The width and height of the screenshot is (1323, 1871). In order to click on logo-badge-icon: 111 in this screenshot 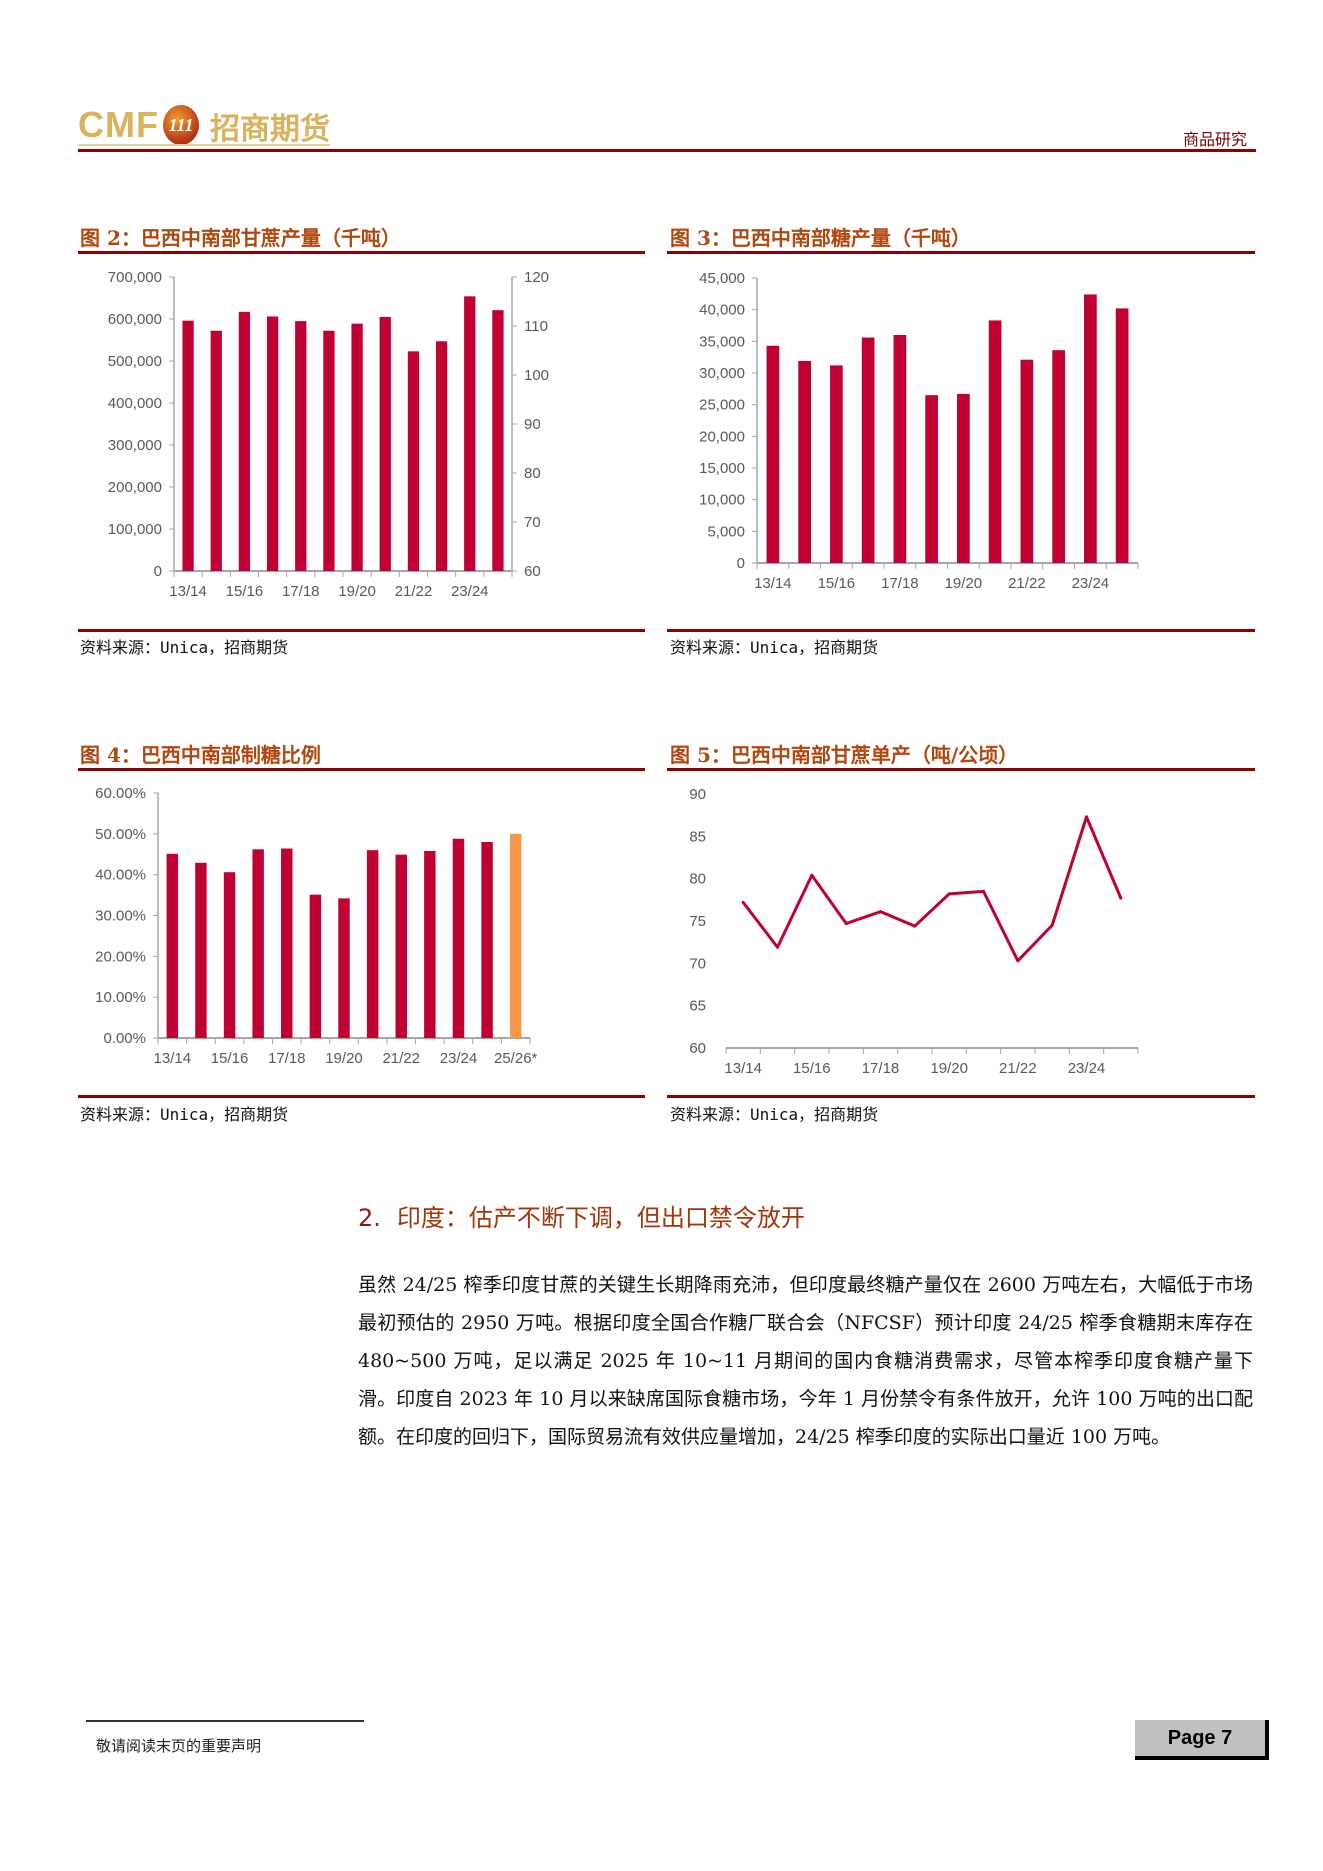, I will do `click(181, 125)`.